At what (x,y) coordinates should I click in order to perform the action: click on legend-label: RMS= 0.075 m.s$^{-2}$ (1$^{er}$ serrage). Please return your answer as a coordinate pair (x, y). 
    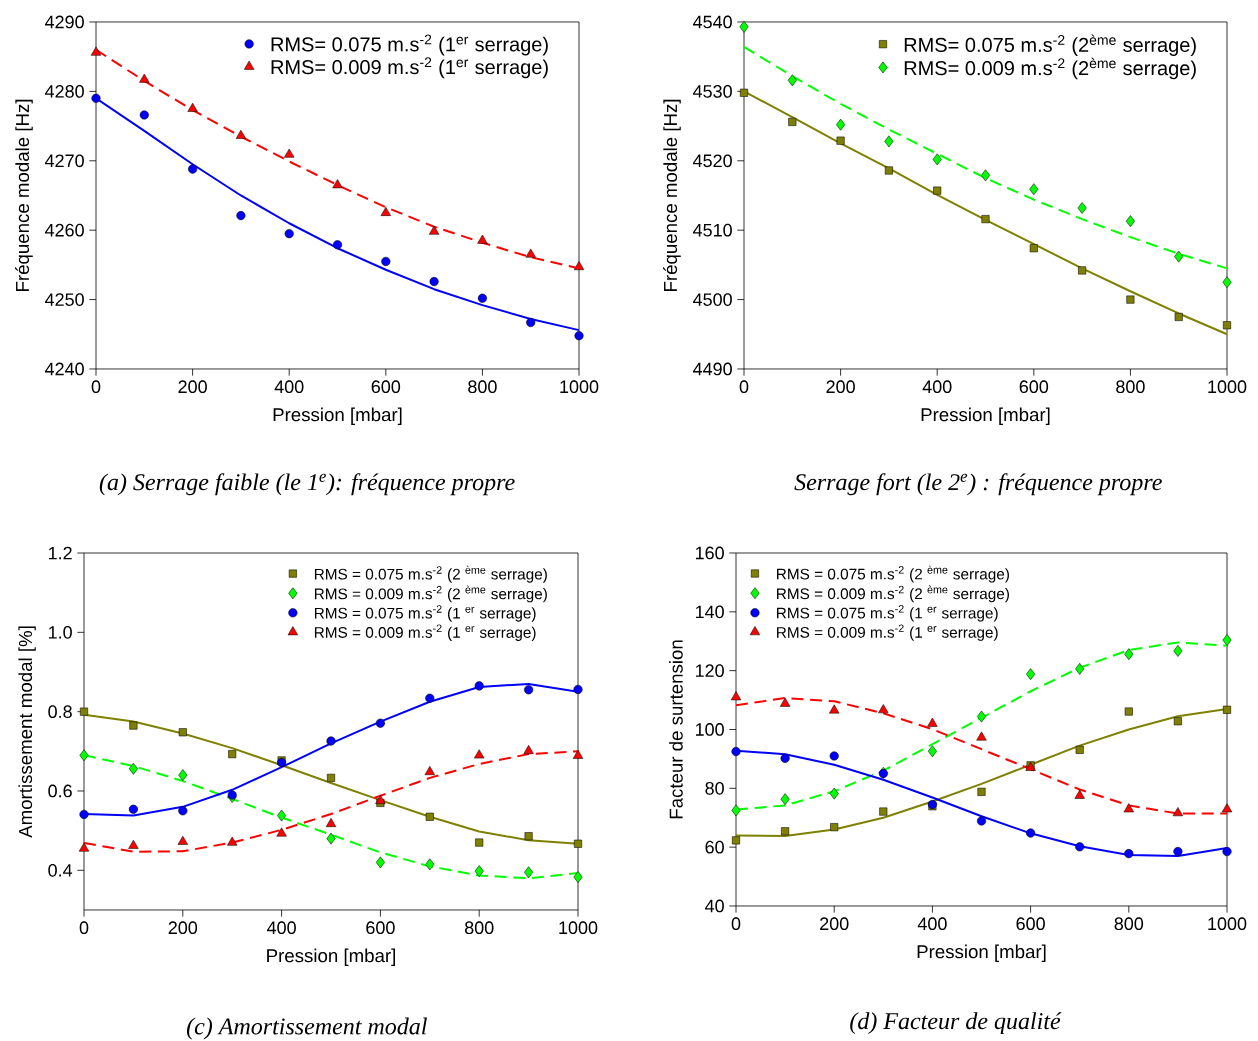
    Looking at the image, I should click on (409, 45).